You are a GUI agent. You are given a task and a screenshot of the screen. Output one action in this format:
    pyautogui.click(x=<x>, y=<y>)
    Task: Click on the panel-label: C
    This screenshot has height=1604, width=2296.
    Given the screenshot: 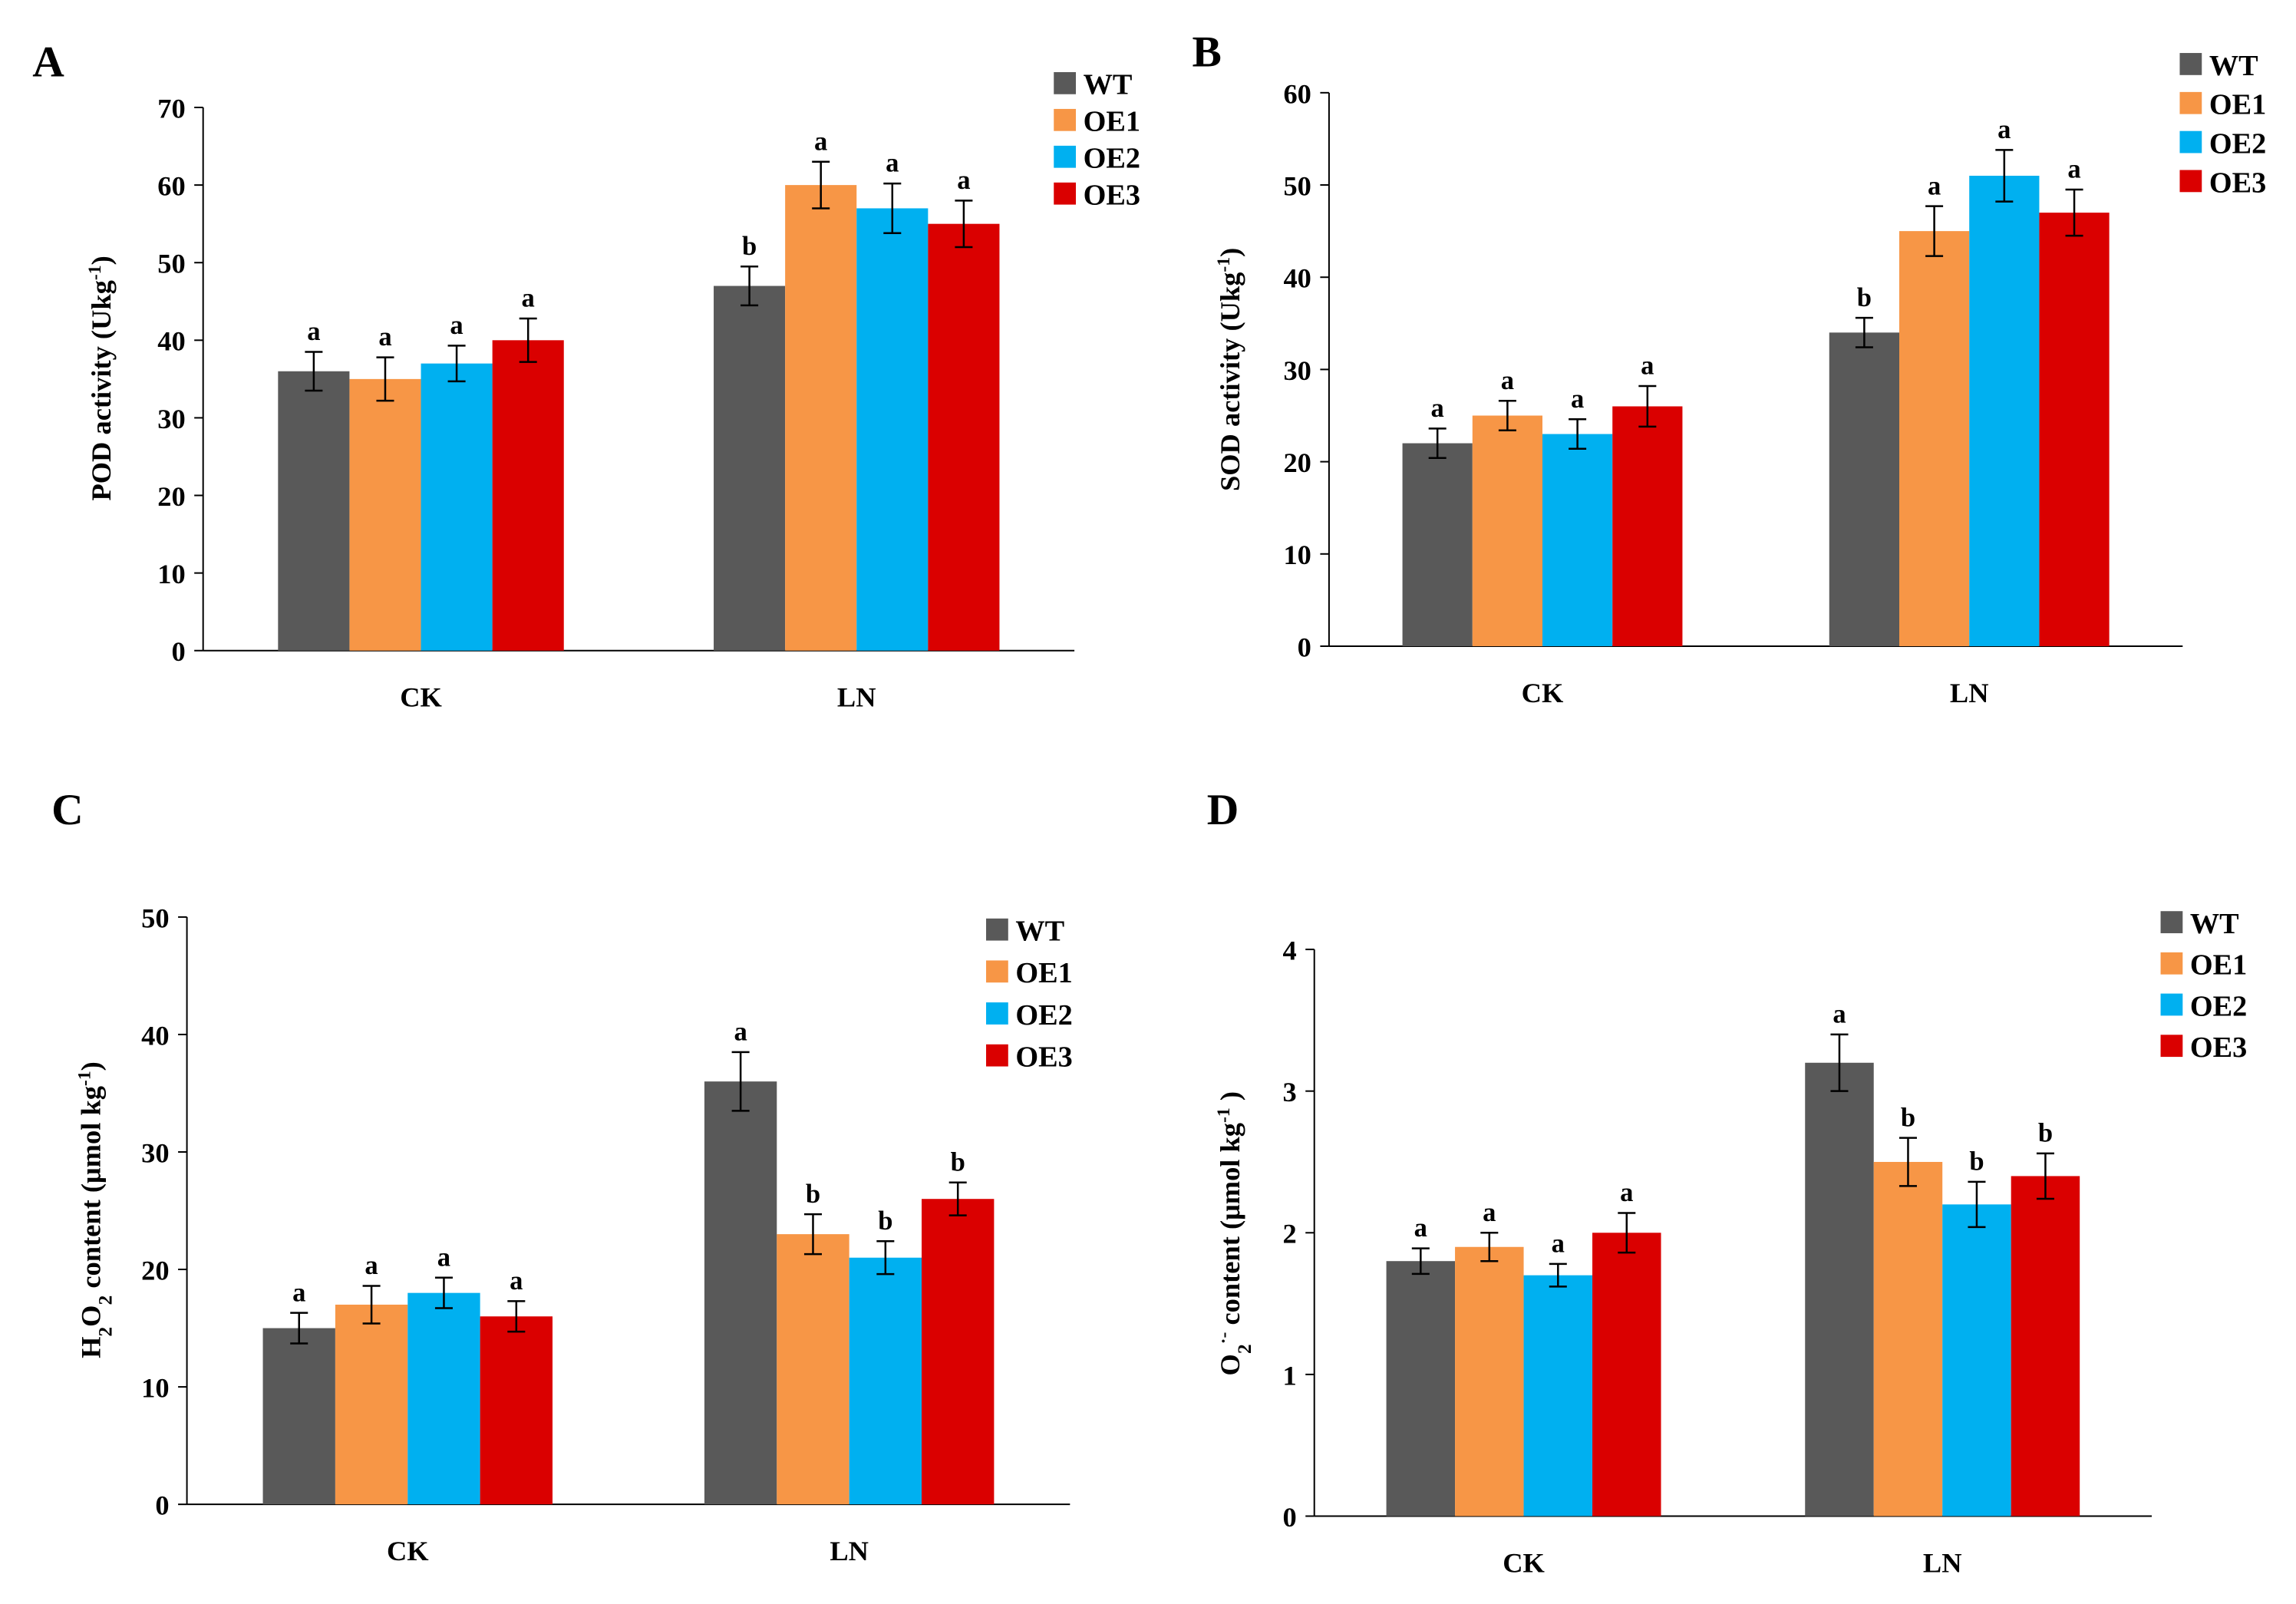 What is the action you would take?
    pyautogui.click(x=67, y=810)
    